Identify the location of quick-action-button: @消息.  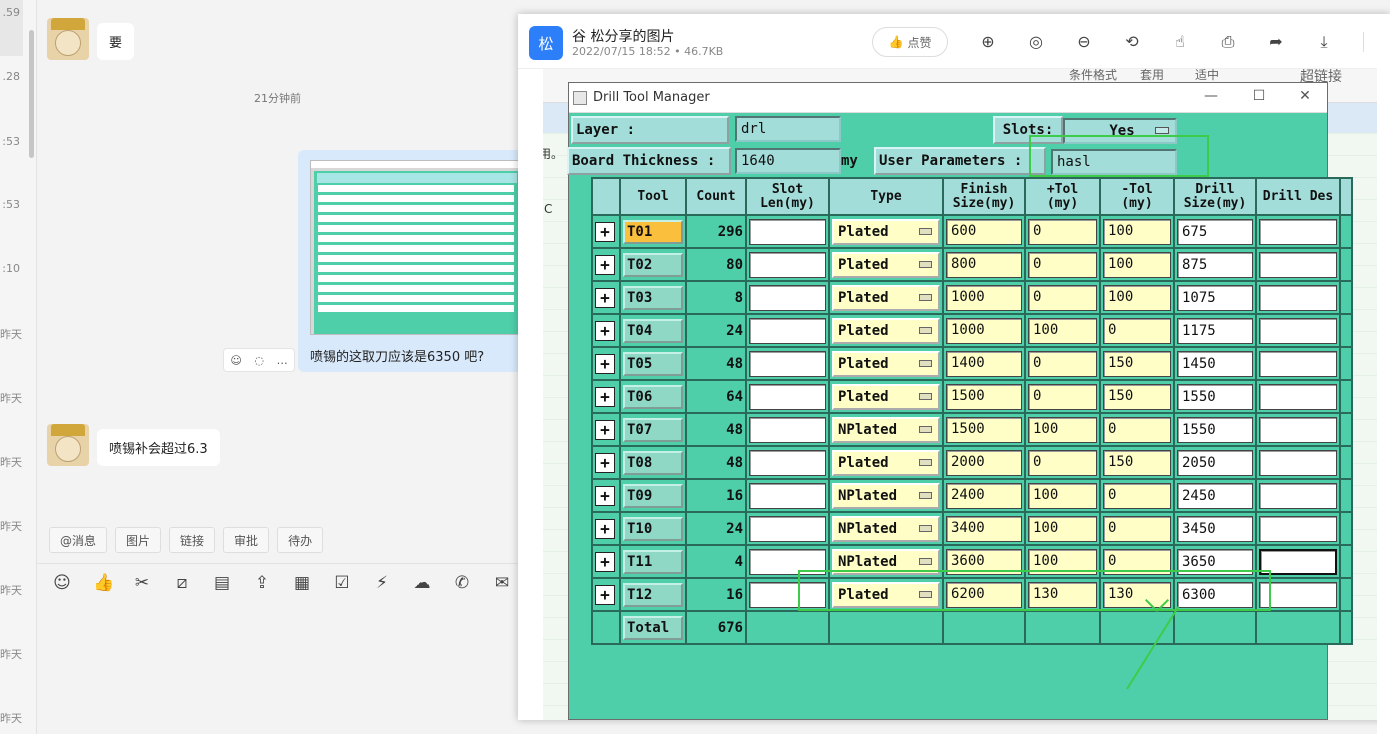
(78, 540).